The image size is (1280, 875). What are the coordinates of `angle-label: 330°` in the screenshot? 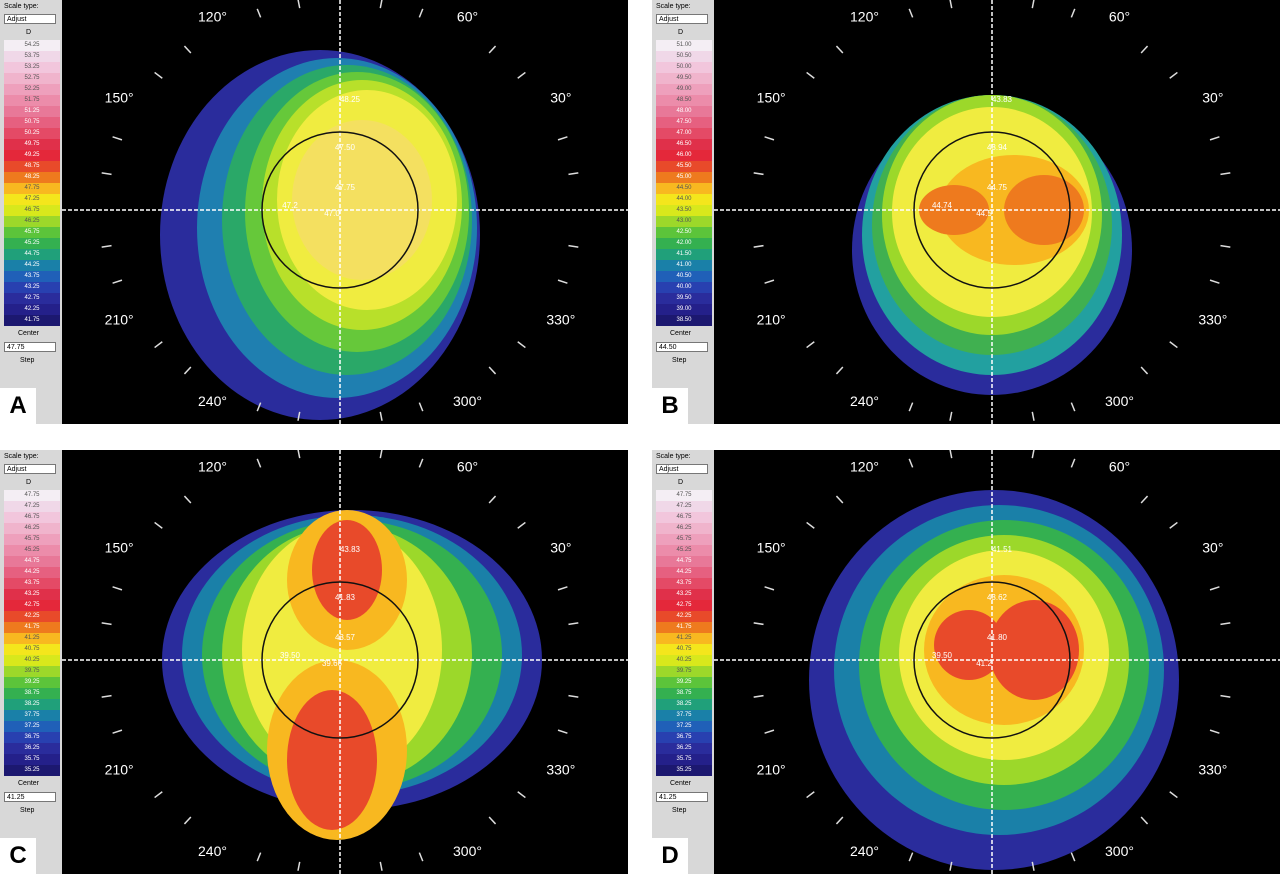 It's located at (560, 770).